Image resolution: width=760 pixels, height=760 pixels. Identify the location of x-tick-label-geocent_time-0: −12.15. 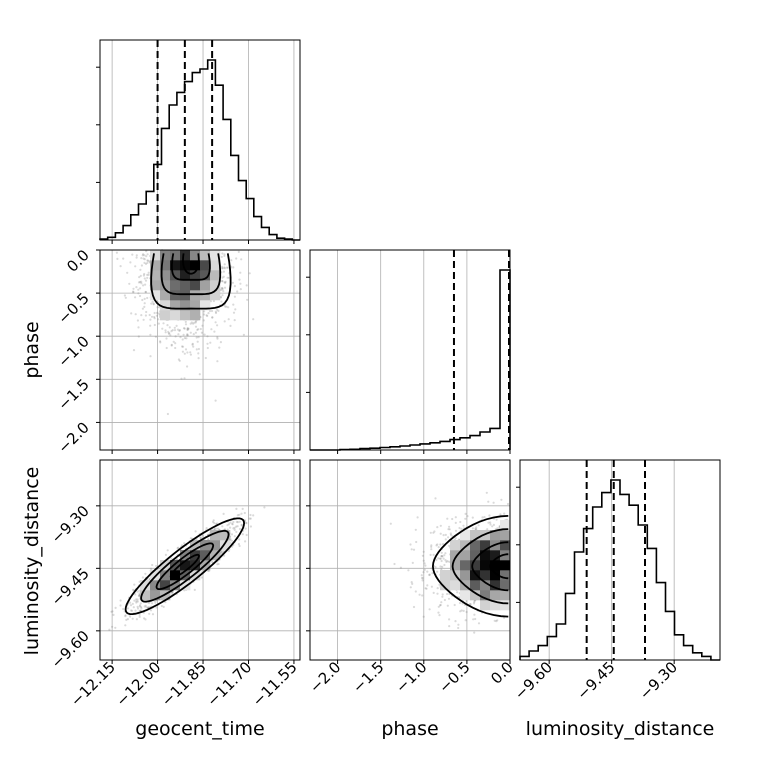
(93, 684).